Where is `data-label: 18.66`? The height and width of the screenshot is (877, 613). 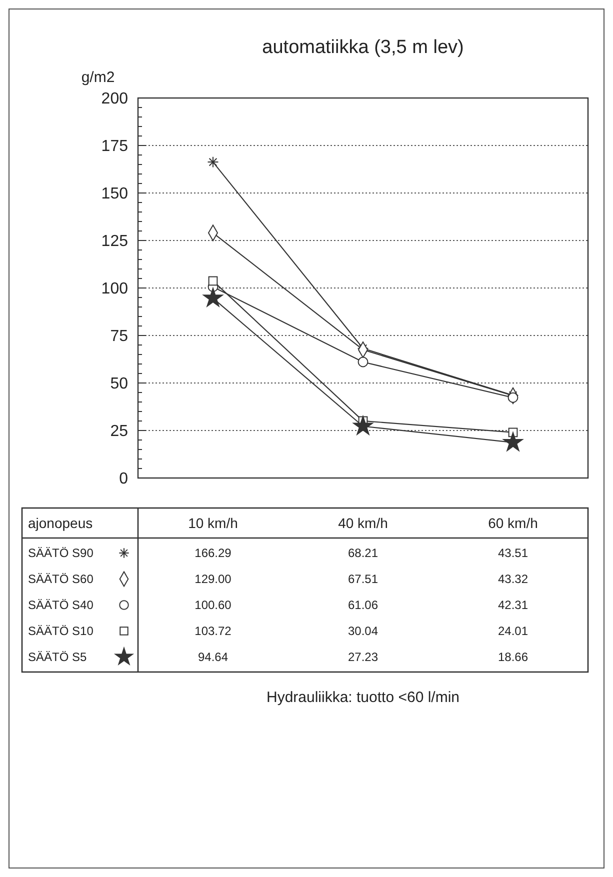 data-label: 18.66 is located at coordinates (513, 657).